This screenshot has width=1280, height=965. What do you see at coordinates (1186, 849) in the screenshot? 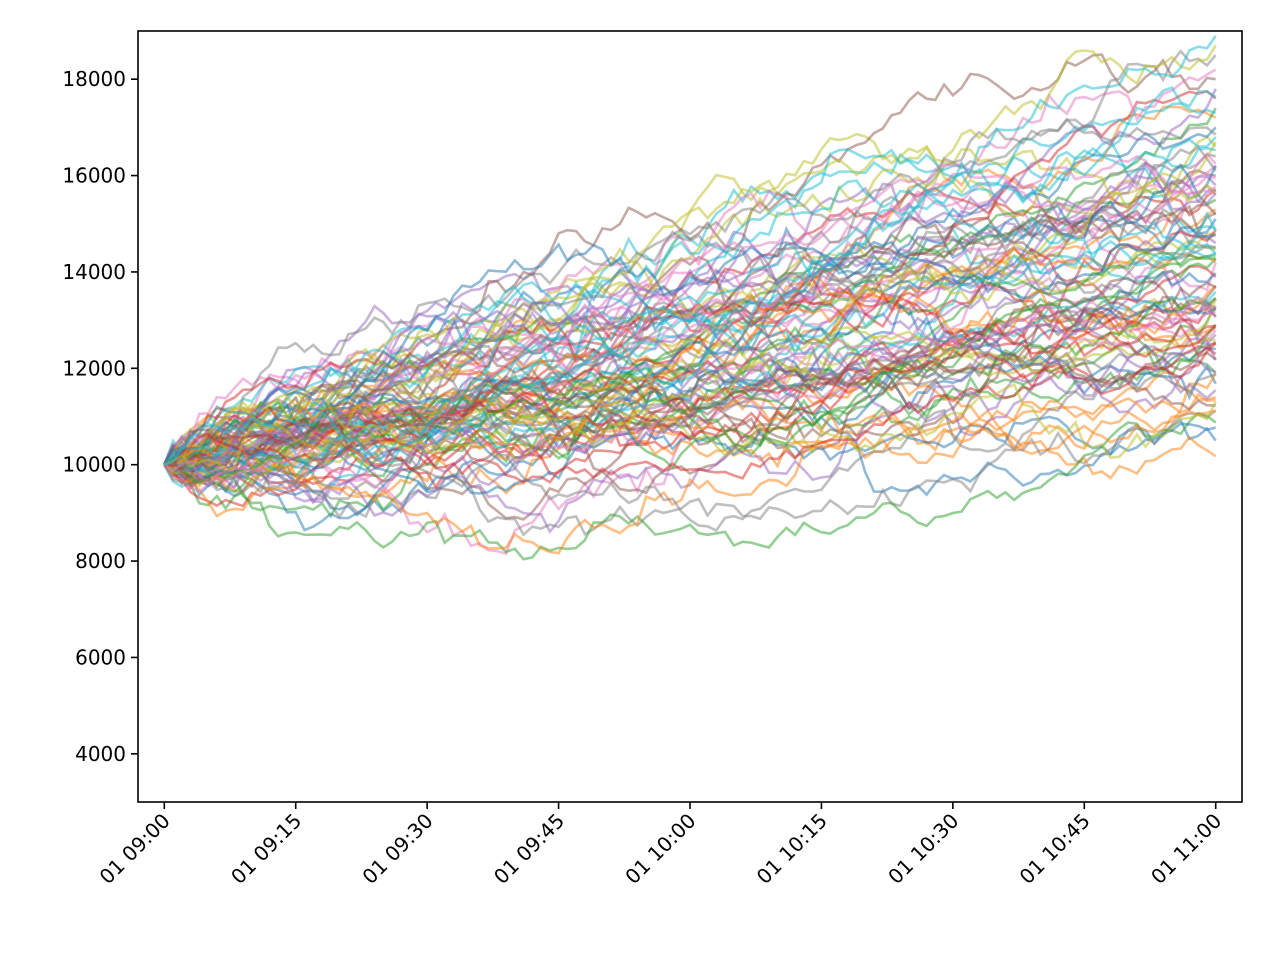
I see `x-tick-label: 01 11:00` at bounding box center [1186, 849].